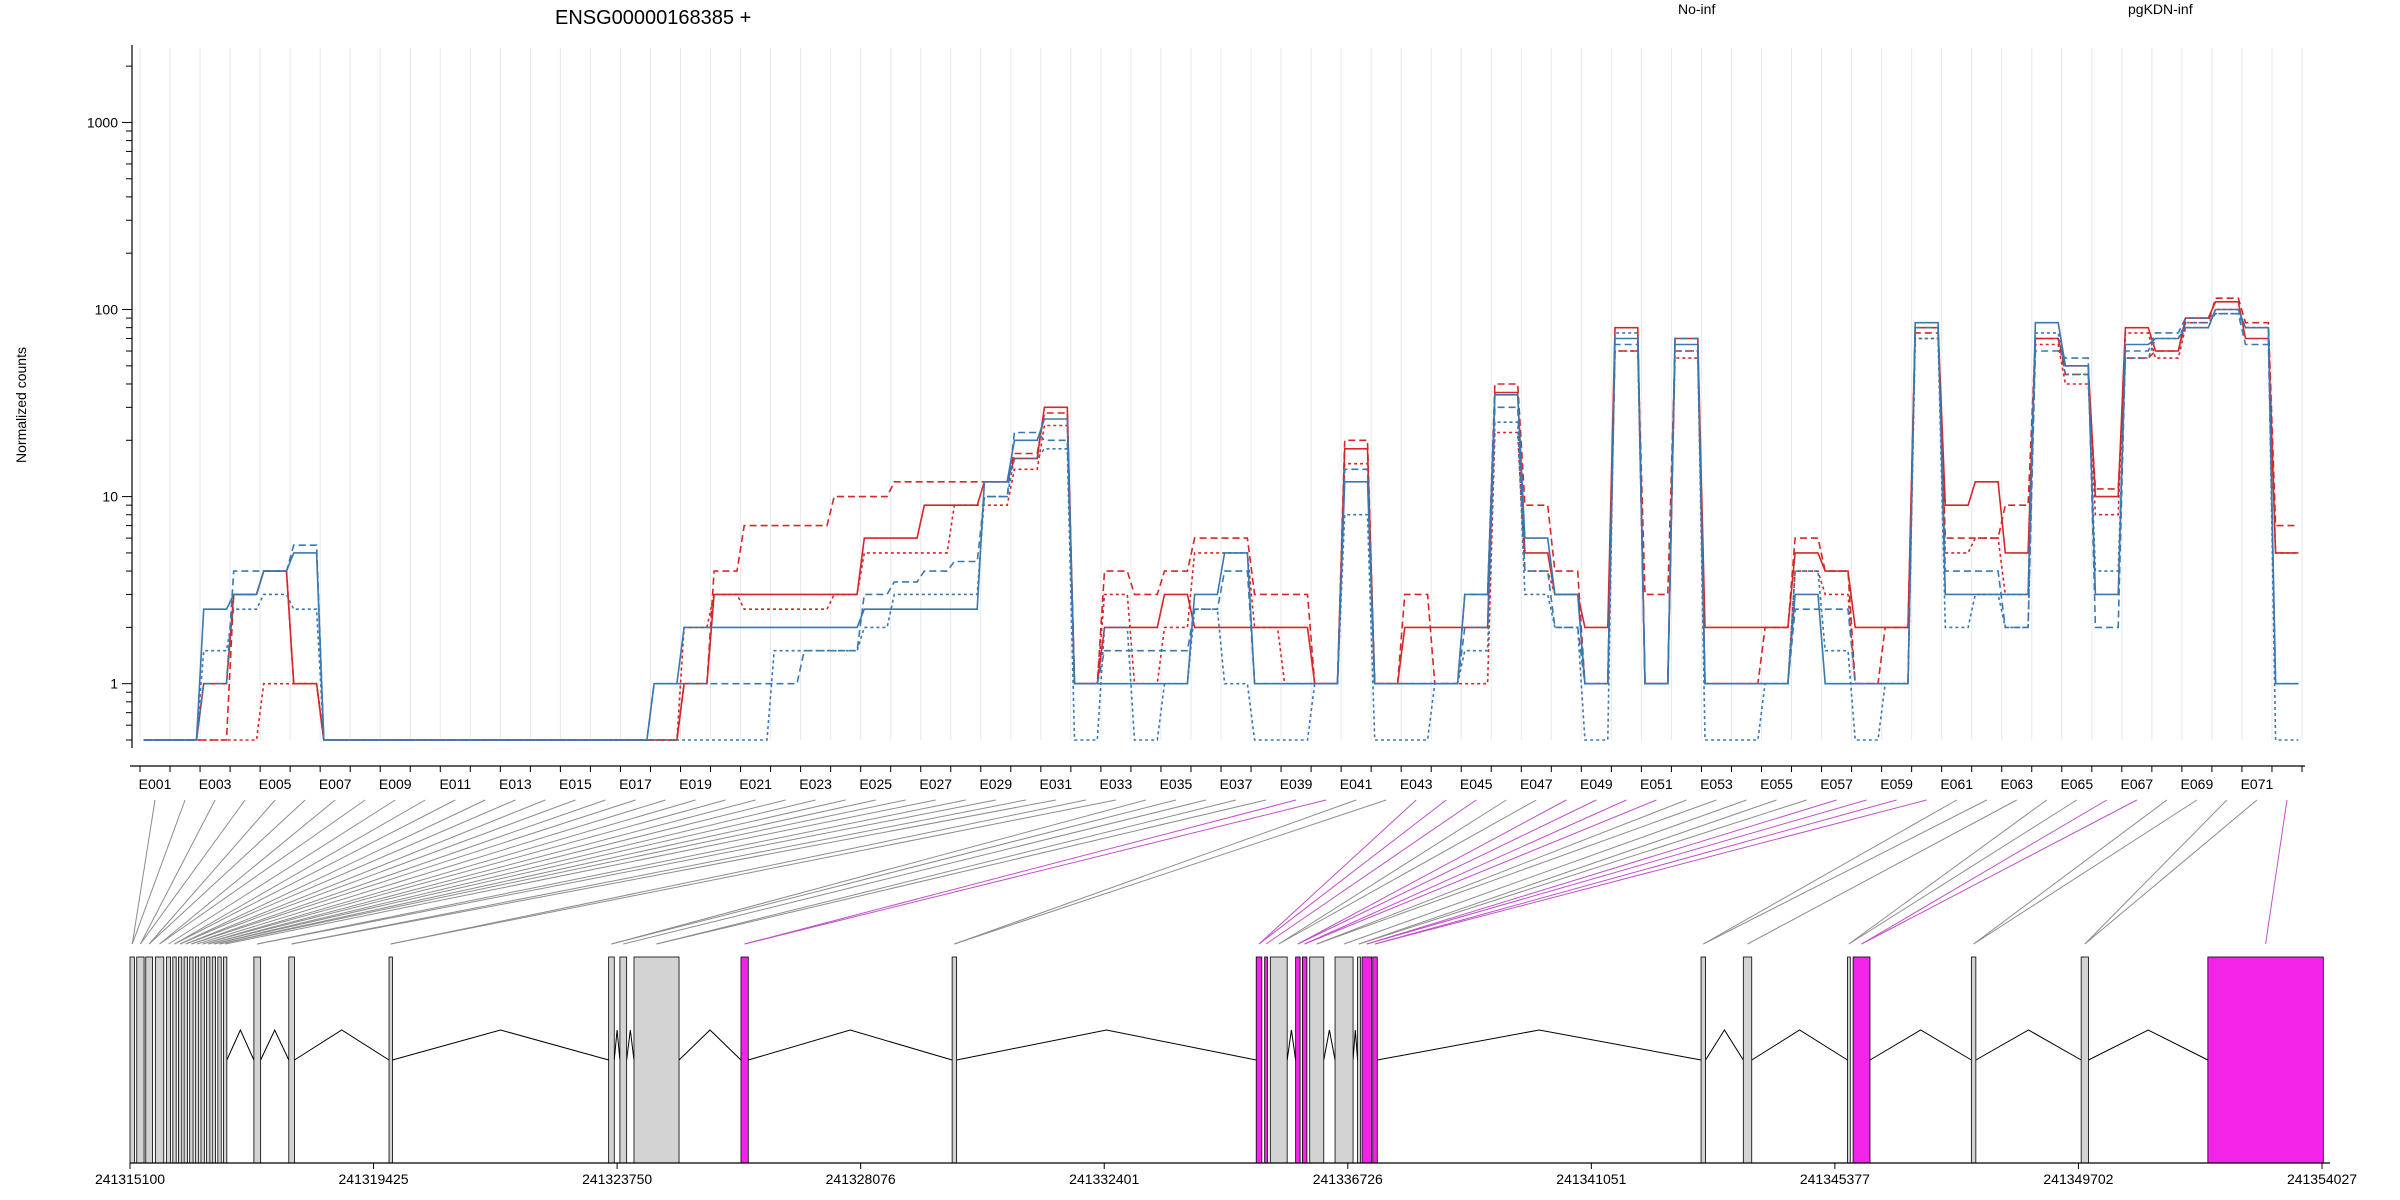  Describe the element at coordinates (2322, 1179) in the screenshot. I see `genomic-tick-label: 241354027` at that location.